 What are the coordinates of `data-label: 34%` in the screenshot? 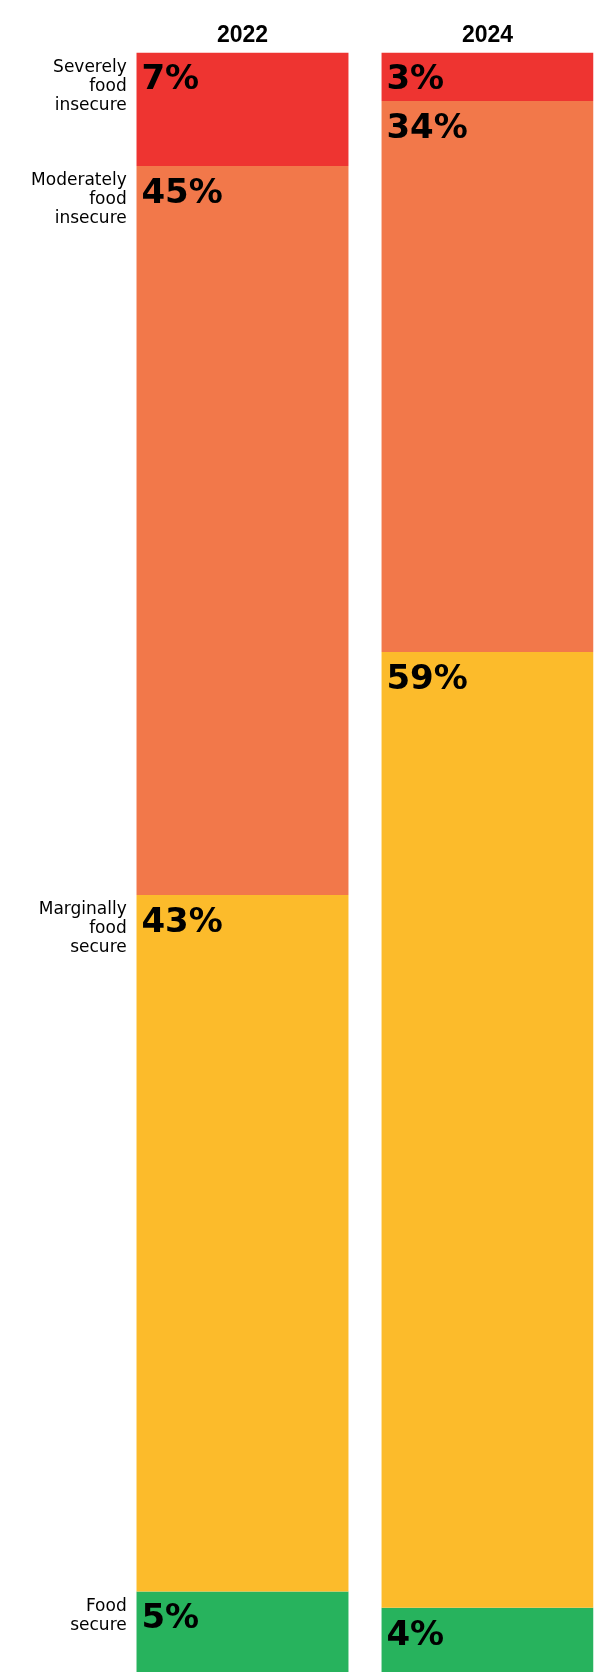 It's located at (427, 125).